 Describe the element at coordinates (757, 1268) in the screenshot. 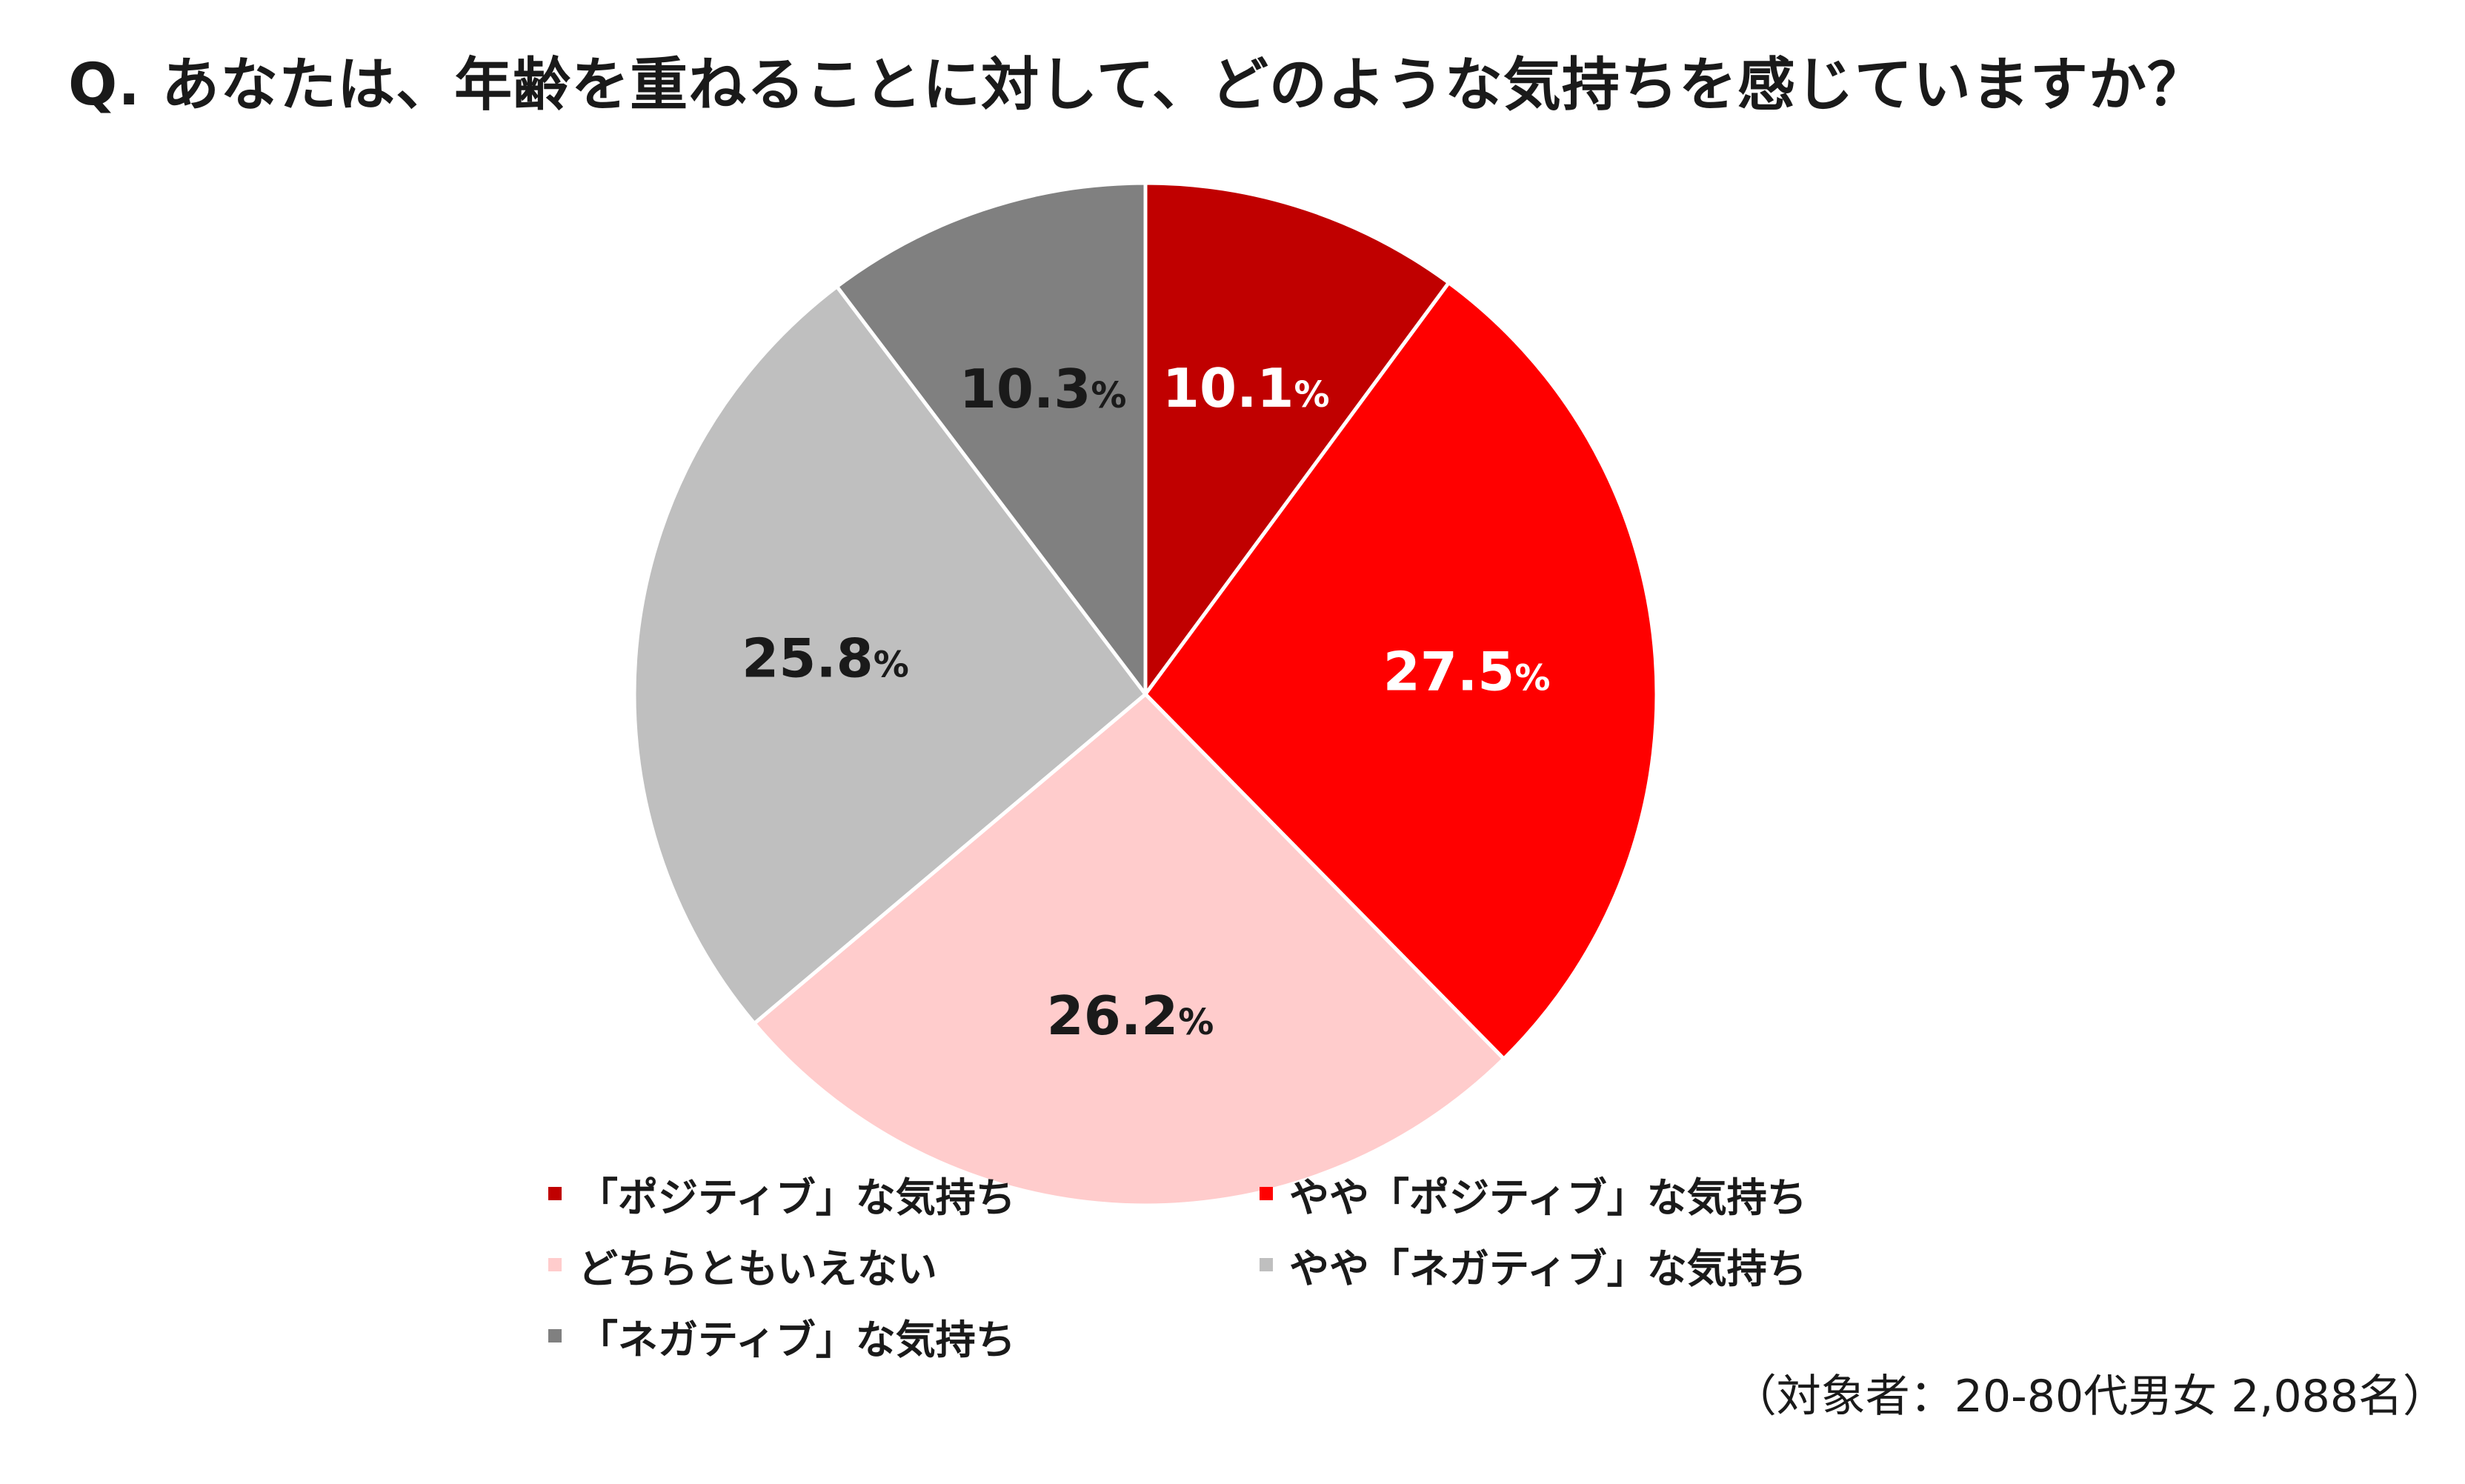

I see `legend-label-3: どちらともいえない` at that location.